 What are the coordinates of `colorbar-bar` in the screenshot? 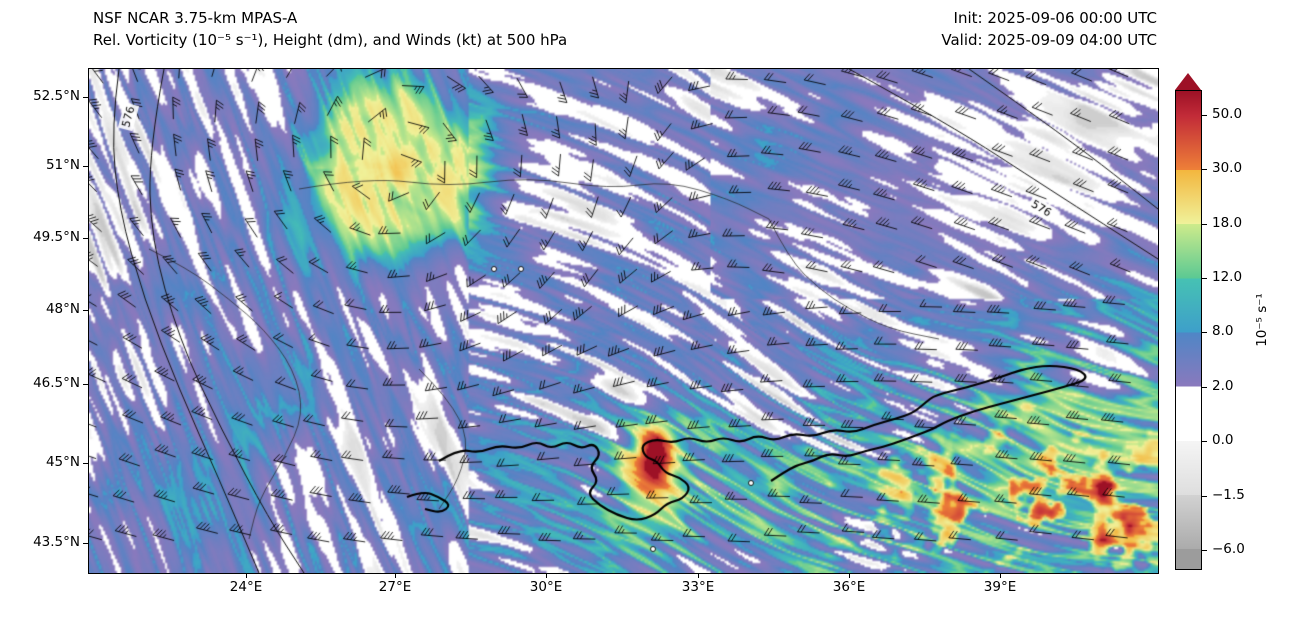 It's located at (1188, 330).